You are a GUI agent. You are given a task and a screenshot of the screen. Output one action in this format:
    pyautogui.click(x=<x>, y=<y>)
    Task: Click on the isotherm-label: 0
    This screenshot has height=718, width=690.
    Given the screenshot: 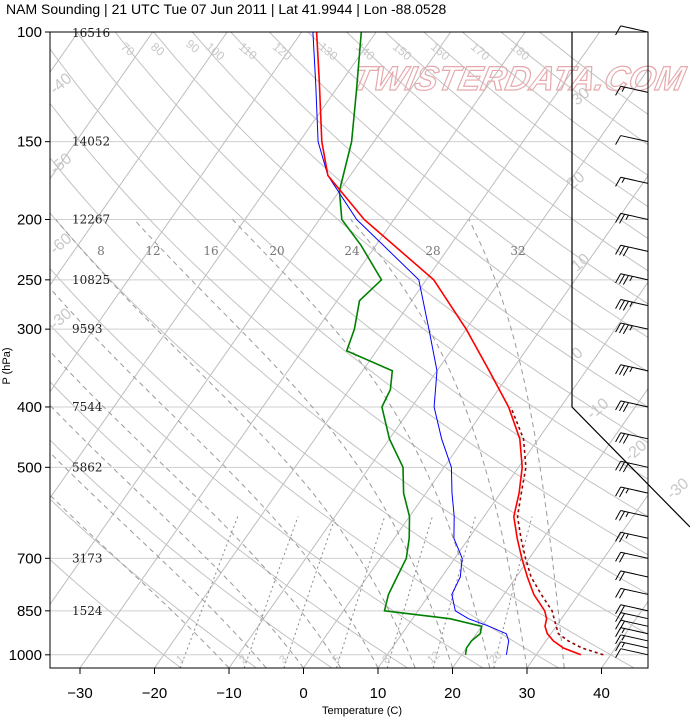 What is the action you would take?
    pyautogui.click(x=578, y=353)
    